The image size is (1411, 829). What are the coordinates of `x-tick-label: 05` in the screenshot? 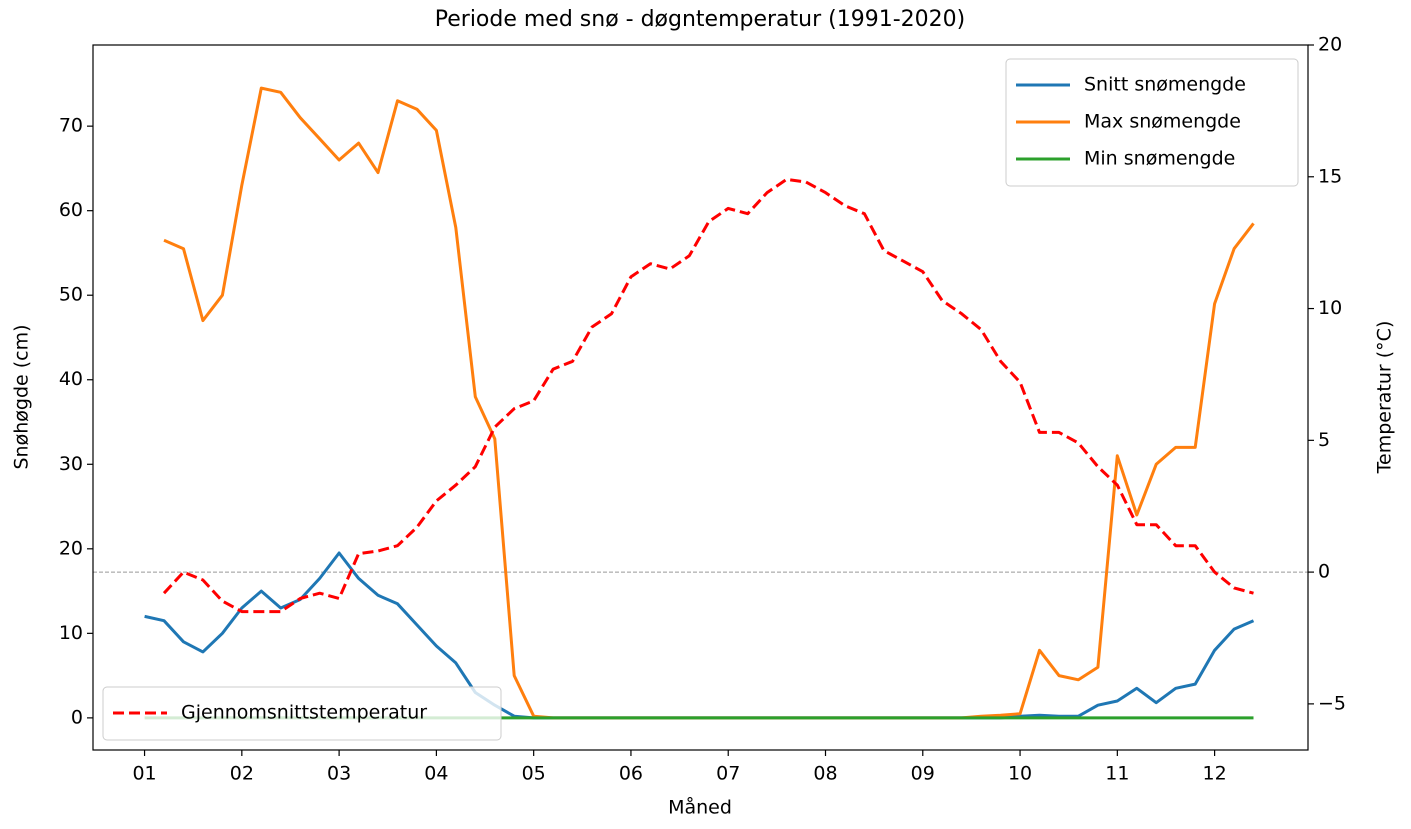 It's located at (534, 774).